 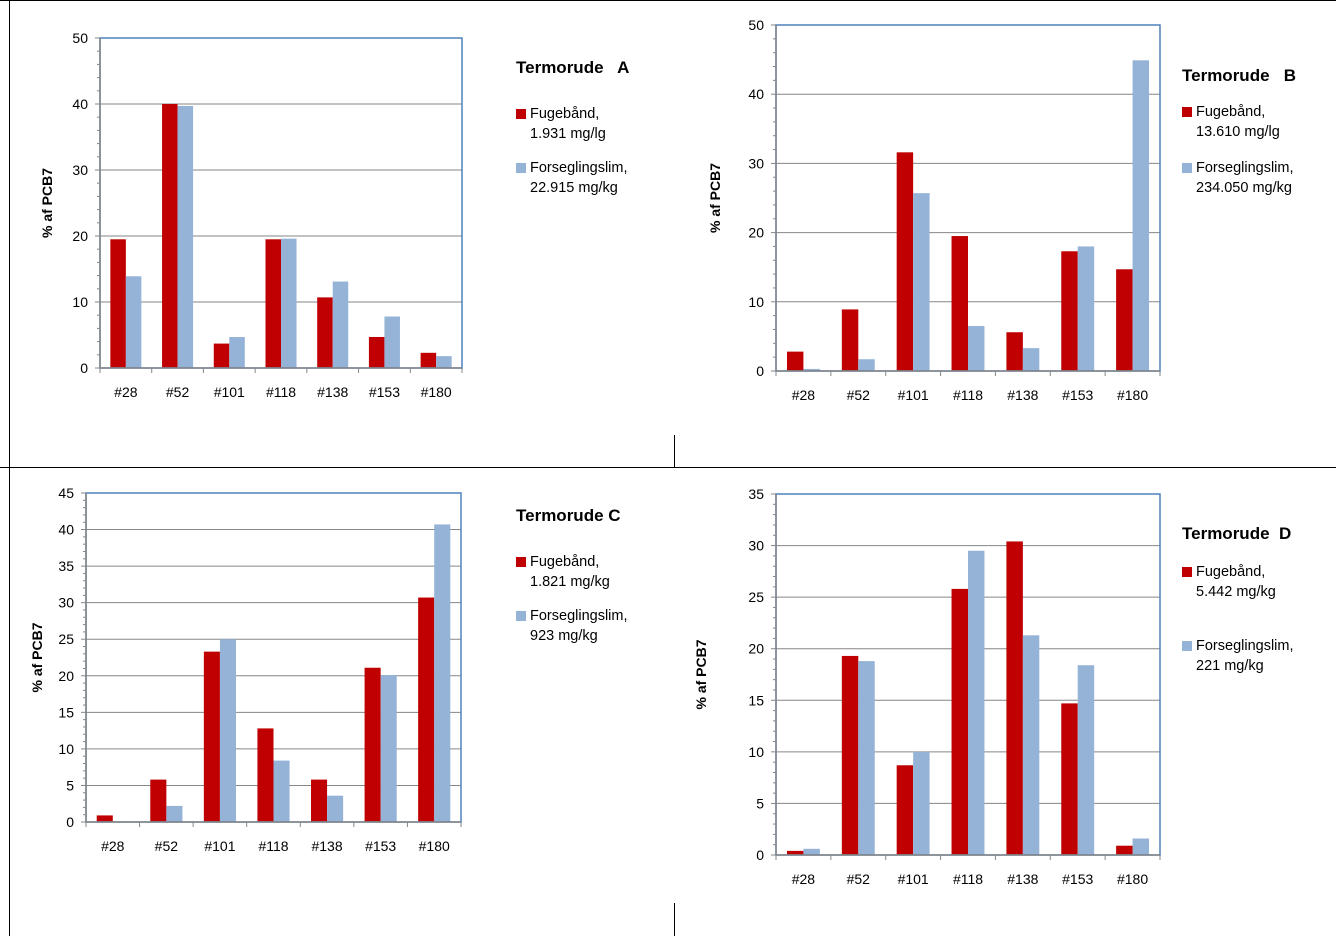 What do you see at coordinates (572, 626) in the screenshot?
I see `legend-item-forseglingslim: Forseglingslim, 923 mg/kg` at bounding box center [572, 626].